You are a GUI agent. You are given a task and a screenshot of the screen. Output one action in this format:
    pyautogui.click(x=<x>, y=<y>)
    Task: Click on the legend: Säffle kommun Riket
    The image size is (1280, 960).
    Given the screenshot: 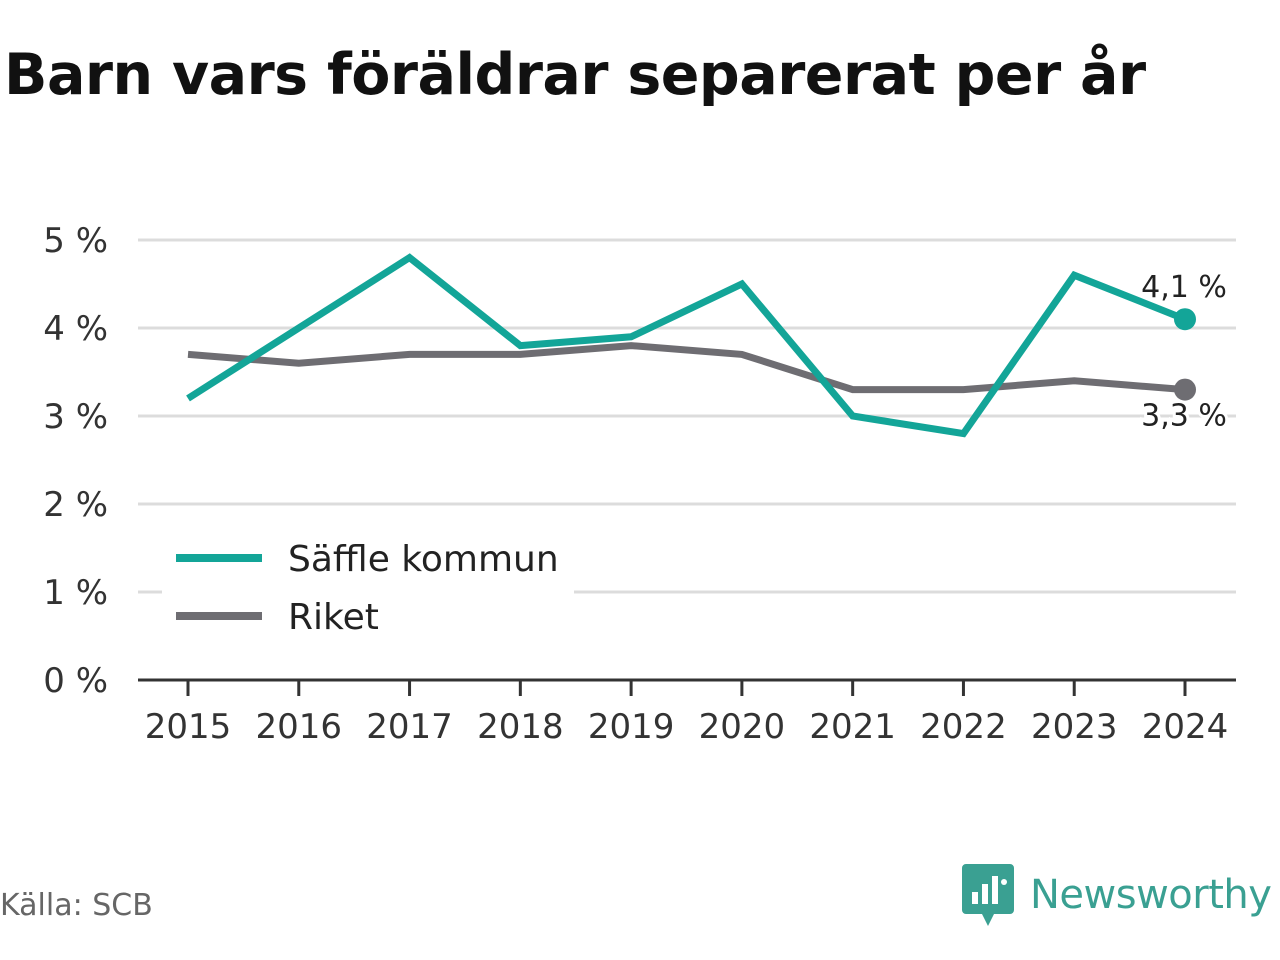 What is the action you would take?
    pyautogui.click(x=368, y=587)
    